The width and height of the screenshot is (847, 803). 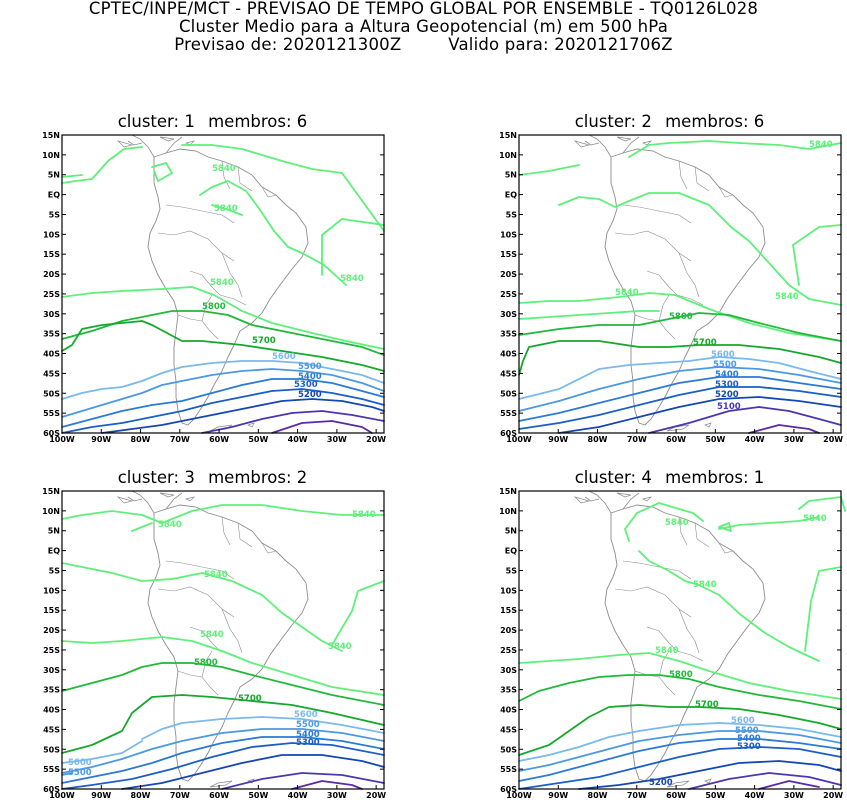 I want to click on contour-label: 5500, so click(x=747, y=731).